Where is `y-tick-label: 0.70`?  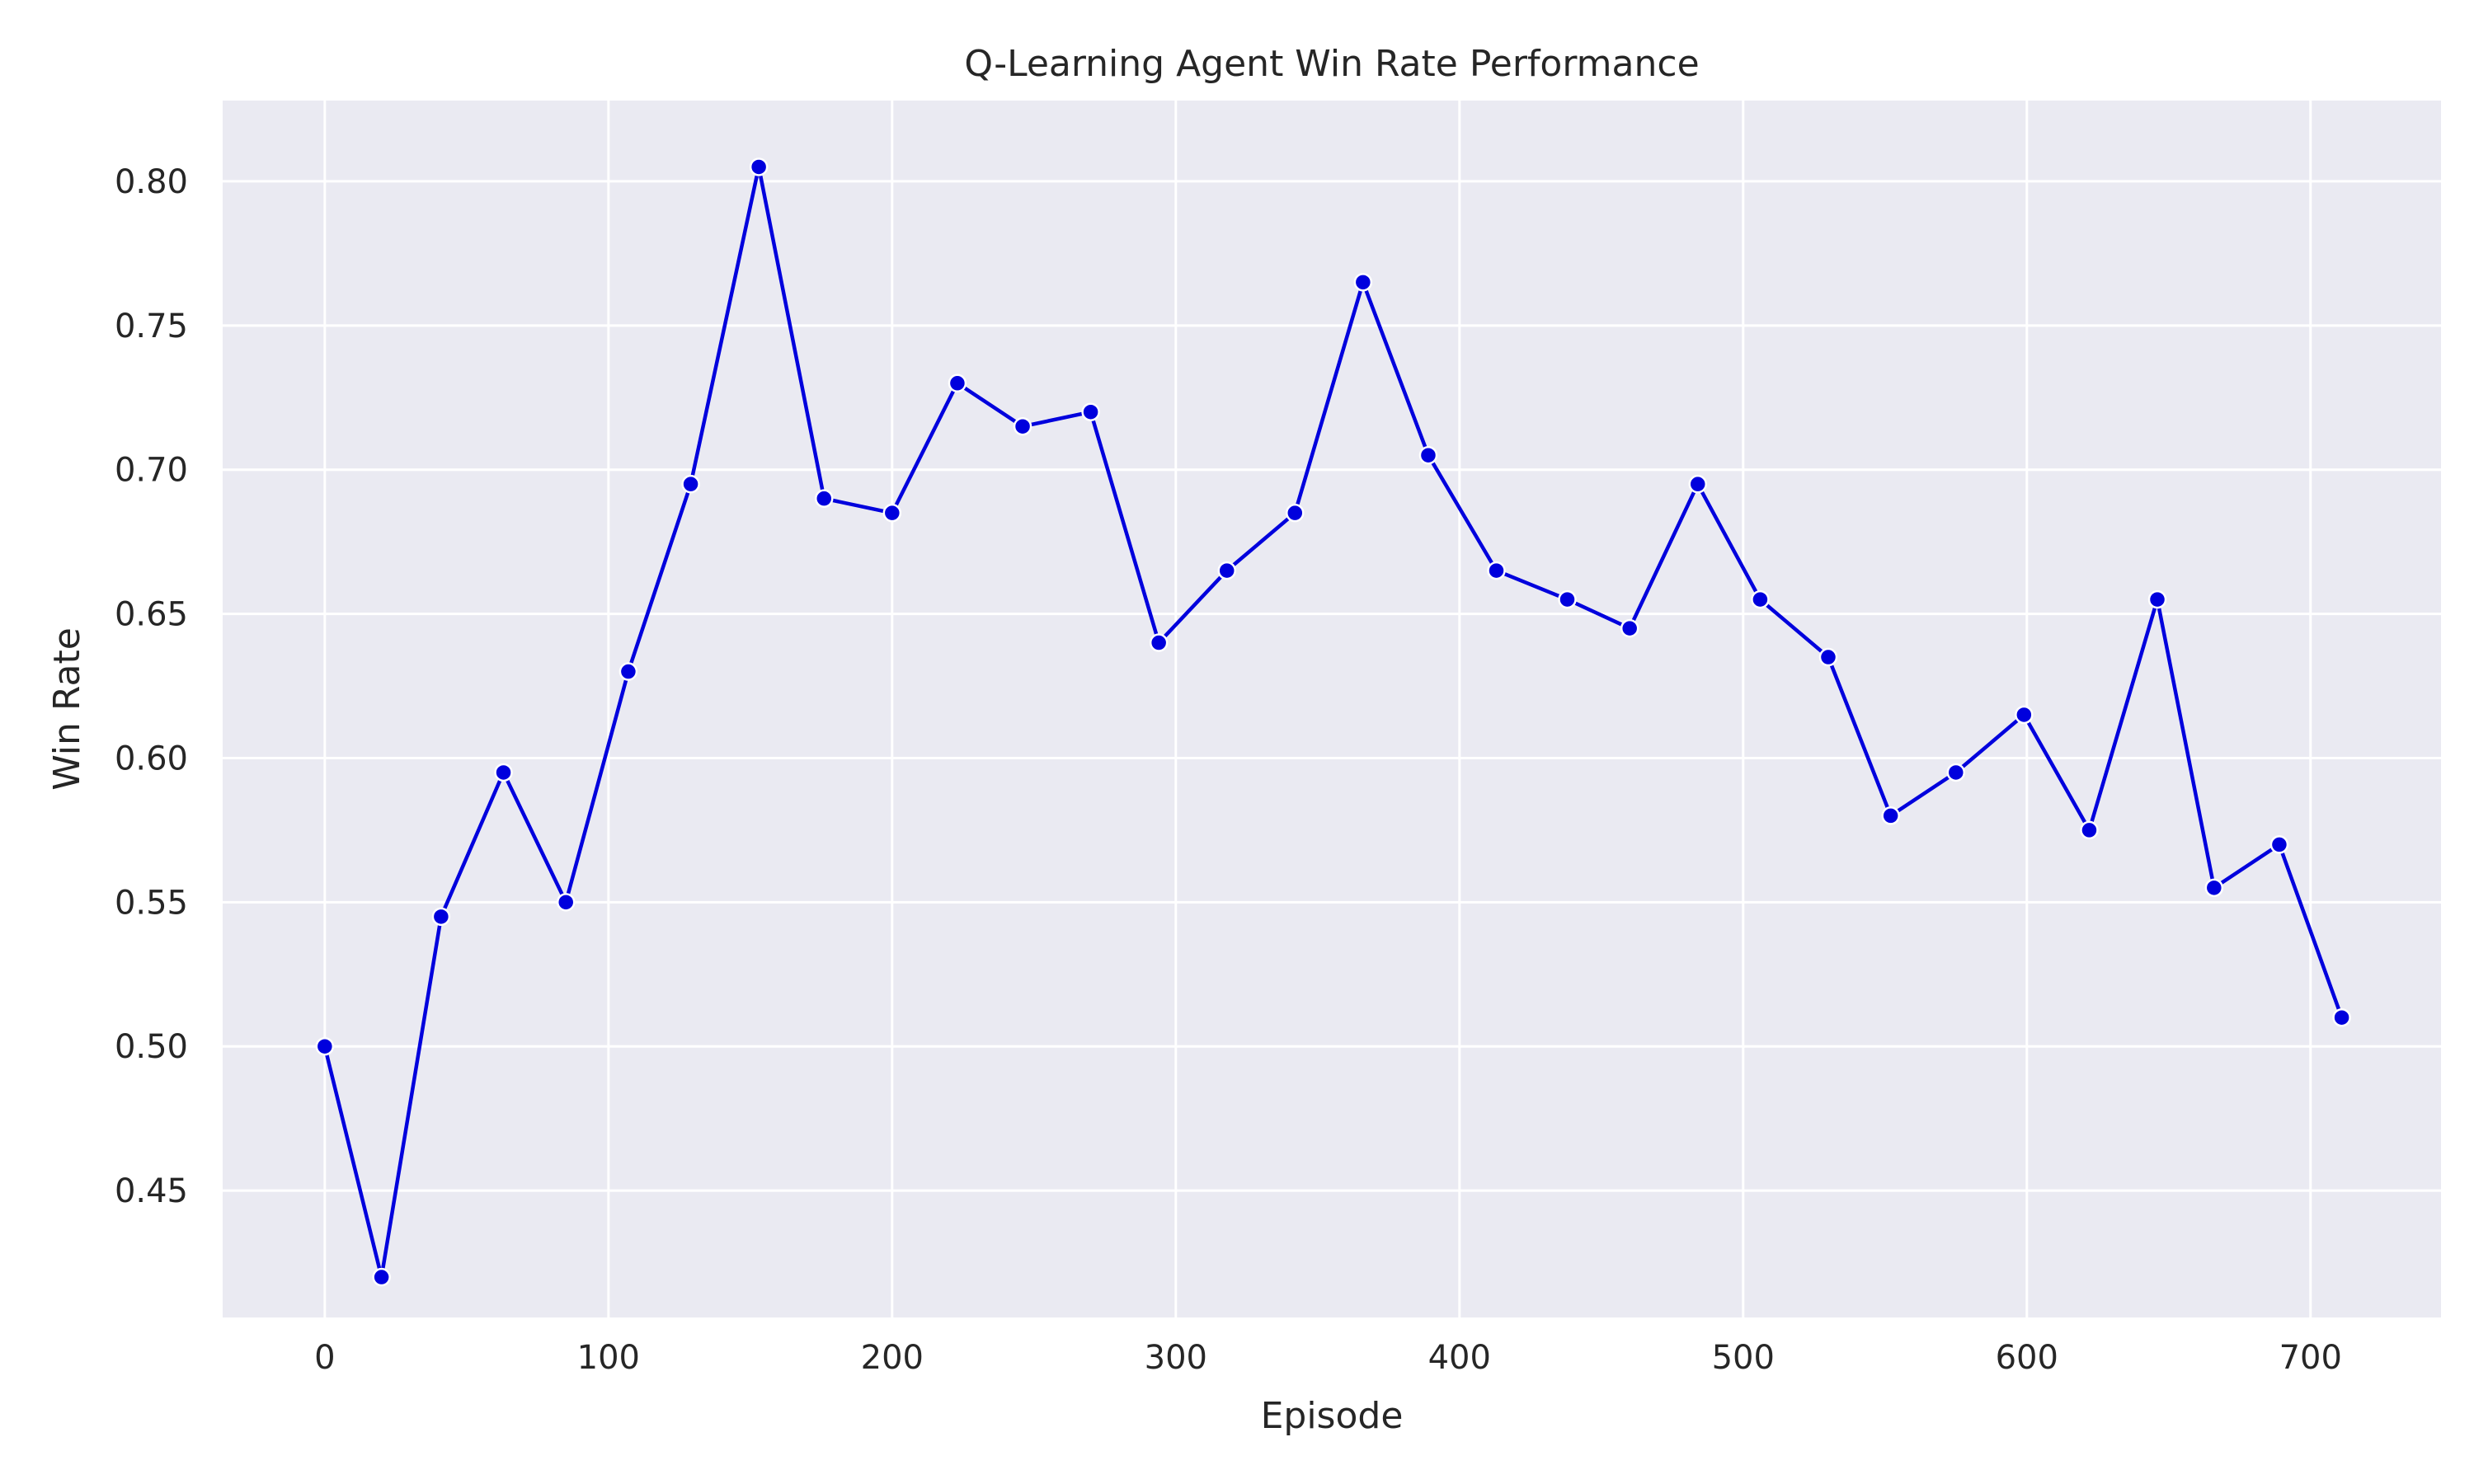
y-tick-label: 0.70 is located at coordinates (151, 471).